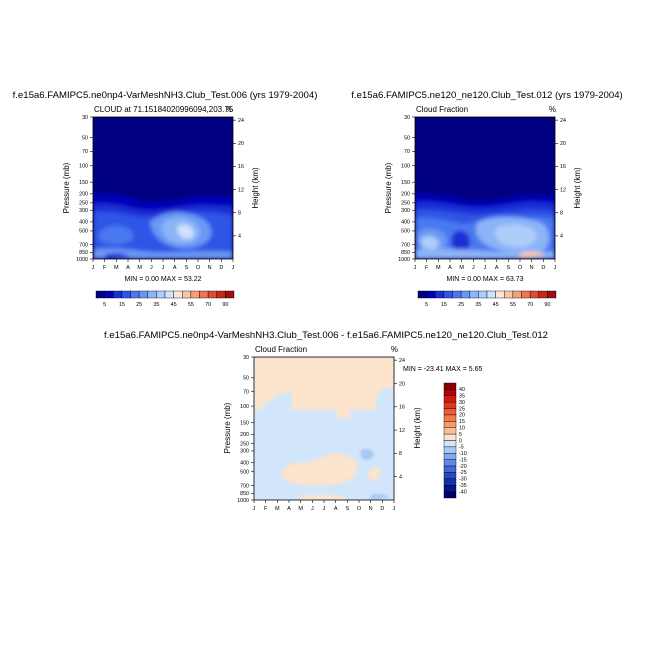 This screenshot has height=654, width=654. Describe the element at coordinates (405, 204) in the screenshot. I see `y-tick-label: 250` at that location.